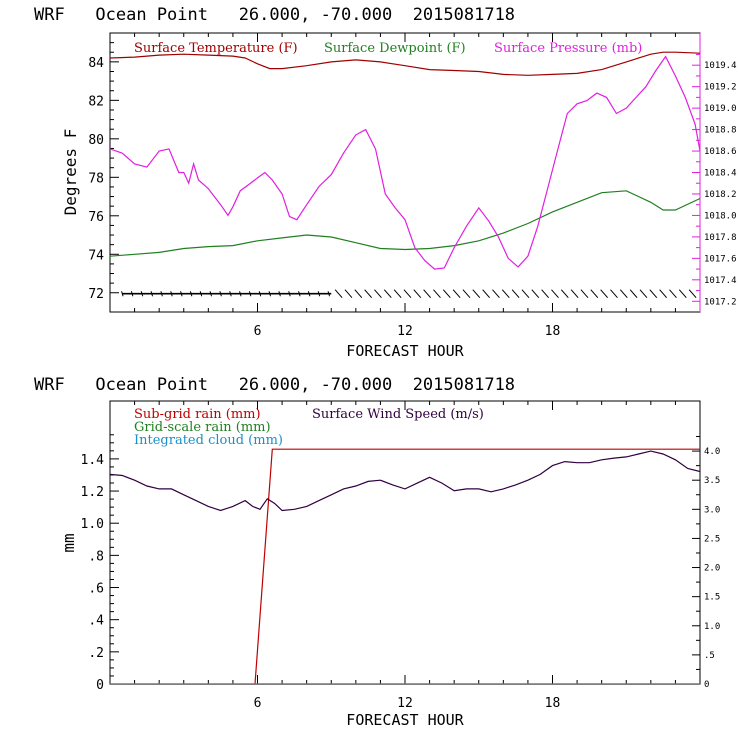  I want to click on y2-tick-label: 2.5, so click(712, 539).